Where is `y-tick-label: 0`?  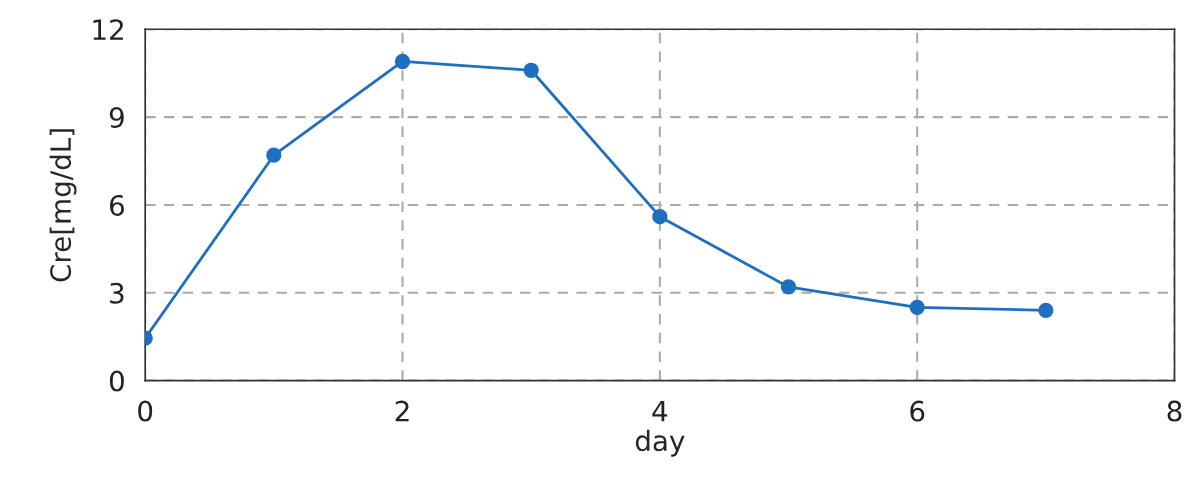
y-tick-label: 0 is located at coordinates (116, 381).